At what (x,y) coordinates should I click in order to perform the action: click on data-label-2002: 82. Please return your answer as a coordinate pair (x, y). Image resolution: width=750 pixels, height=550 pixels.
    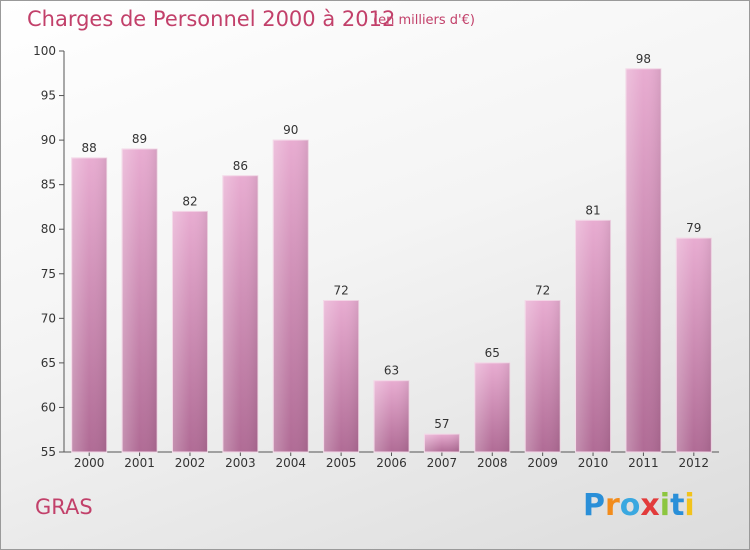
    Looking at the image, I should click on (189, 201).